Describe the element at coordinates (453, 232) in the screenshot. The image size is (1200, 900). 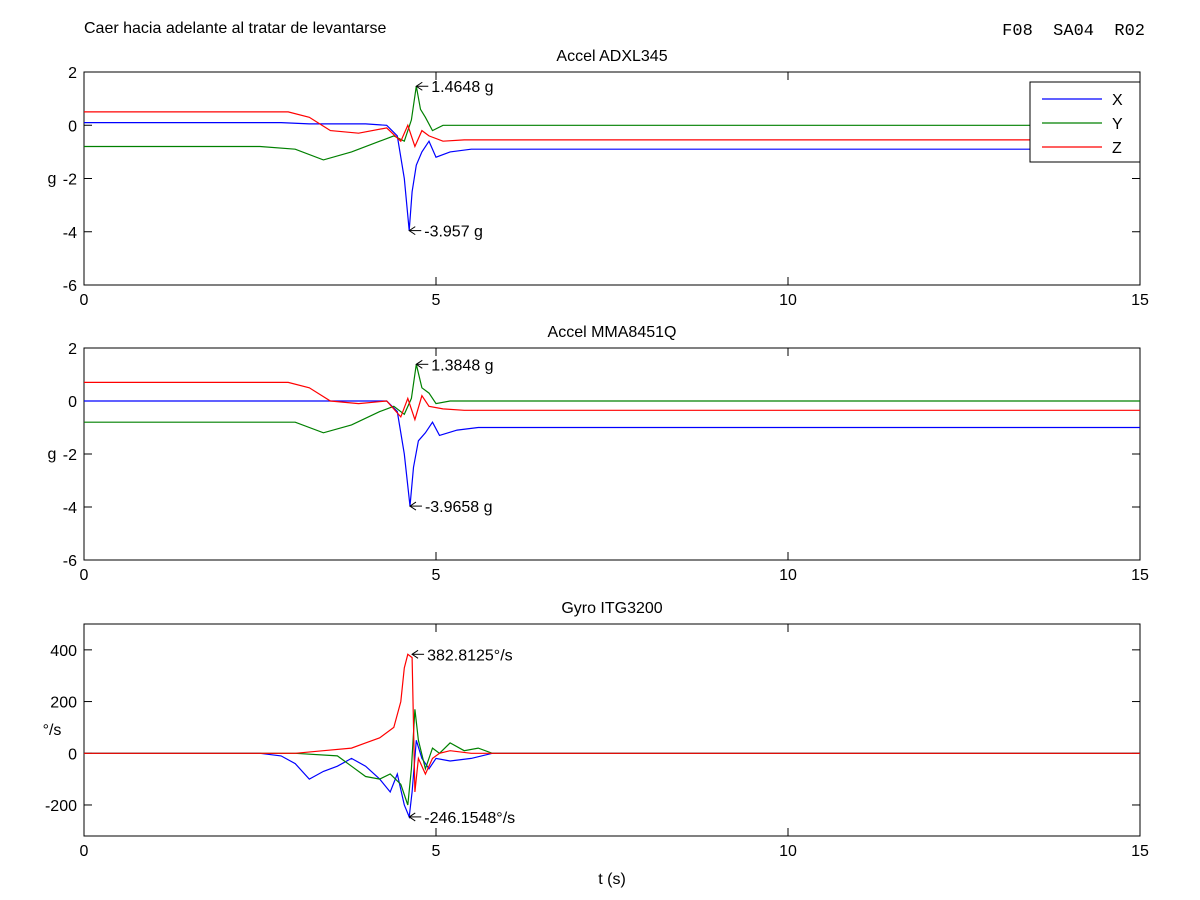
I see `annotation-label: -3.957 g` at that location.